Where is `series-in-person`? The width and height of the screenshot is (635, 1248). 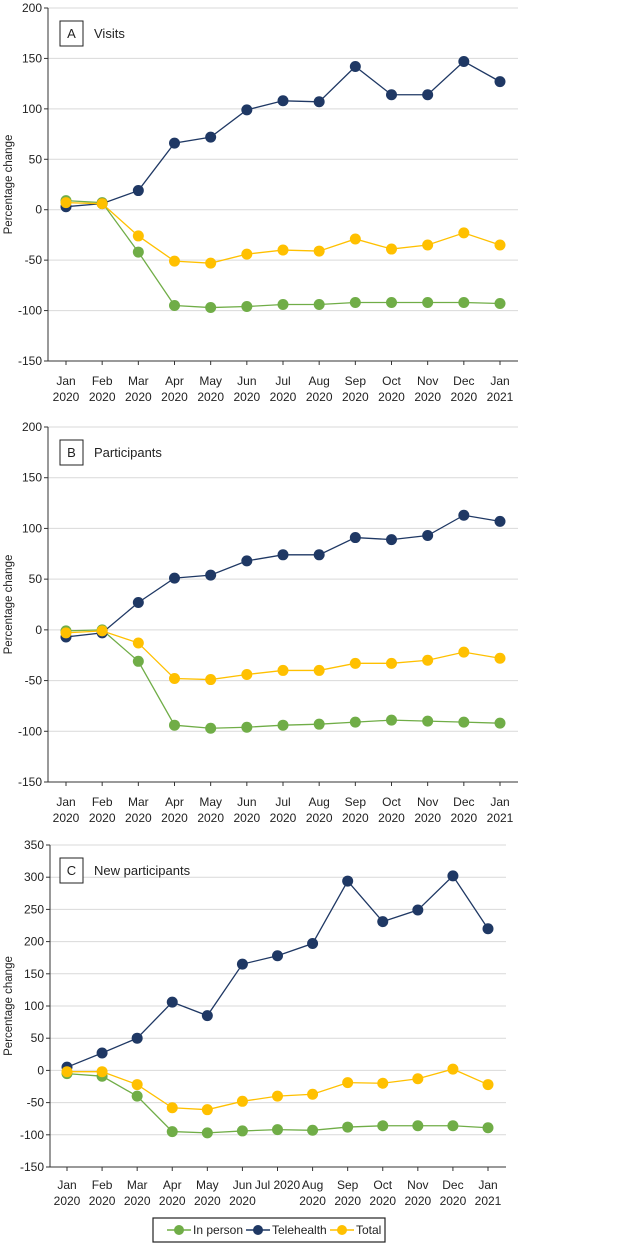 series-in-person is located at coordinates (277, 1103).